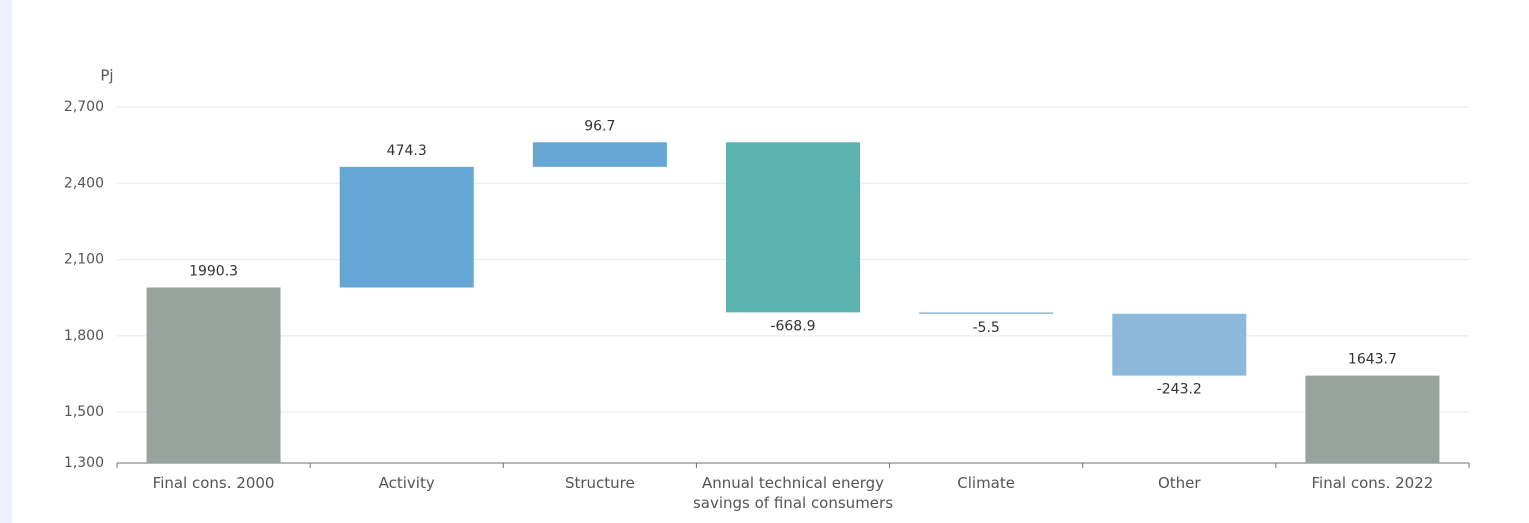 This screenshot has height=523, width=1529. I want to click on x-tick-label: Activity, so click(406, 483).